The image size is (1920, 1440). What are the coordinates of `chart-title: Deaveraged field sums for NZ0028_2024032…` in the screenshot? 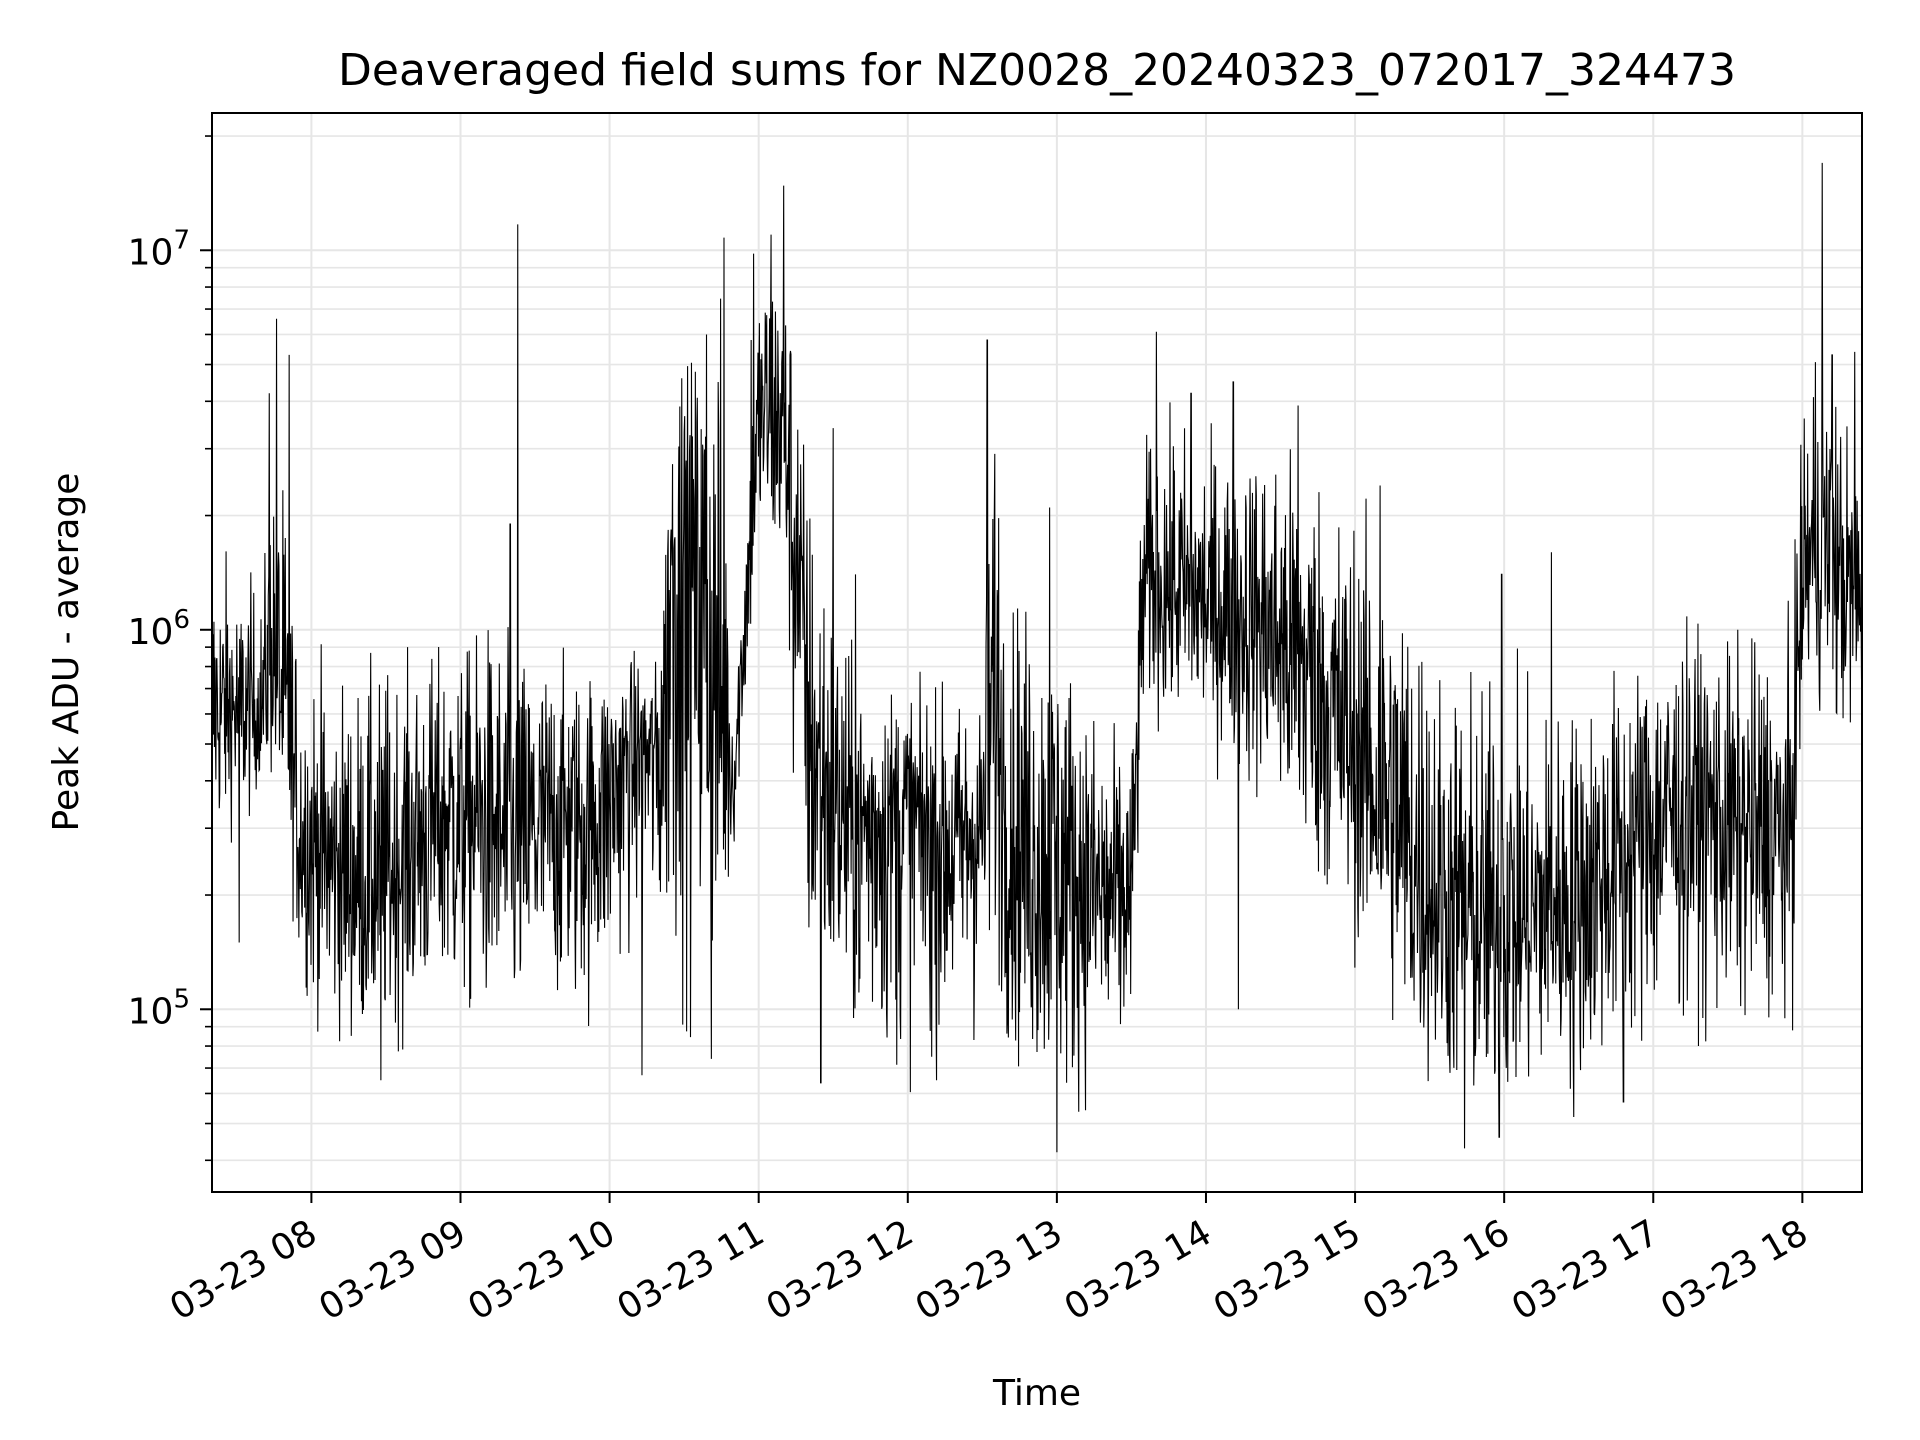 It's located at (1037, 70).